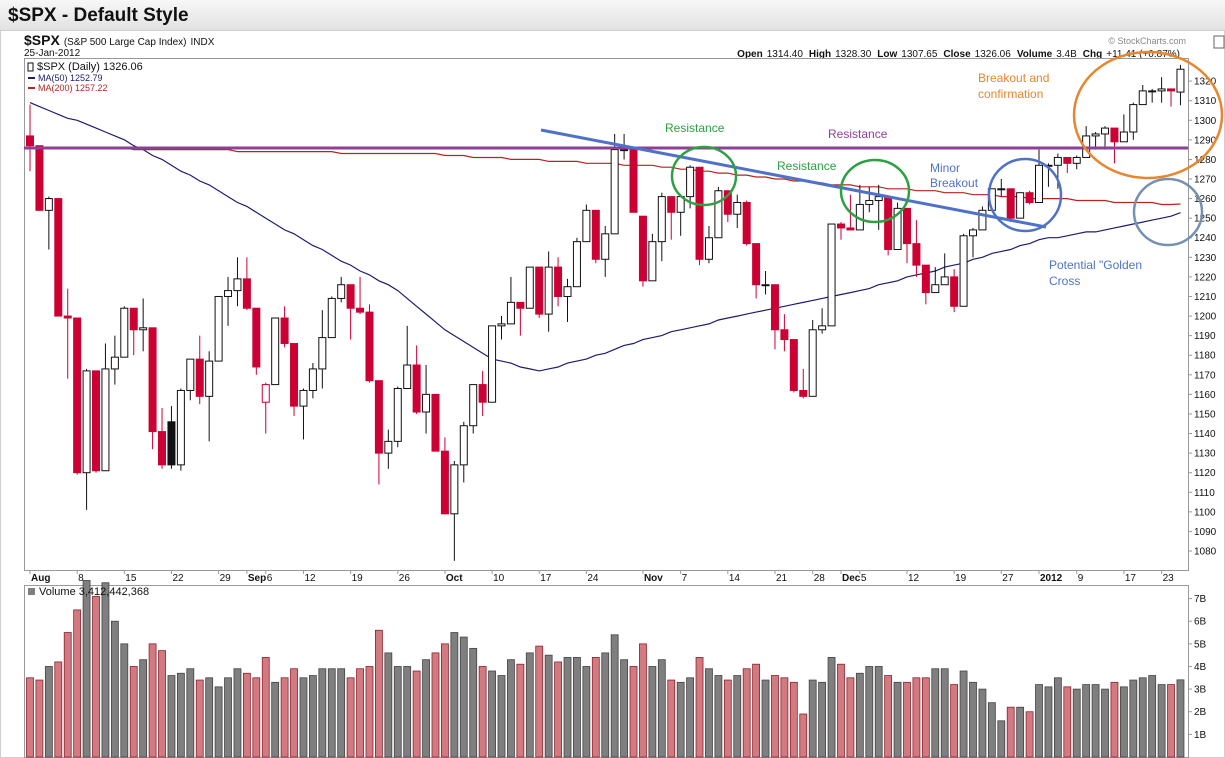 This screenshot has height=758, width=1225. Describe the element at coordinates (1066, 54) in the screenshot. I see `quote-value: 3.4B` at that location.